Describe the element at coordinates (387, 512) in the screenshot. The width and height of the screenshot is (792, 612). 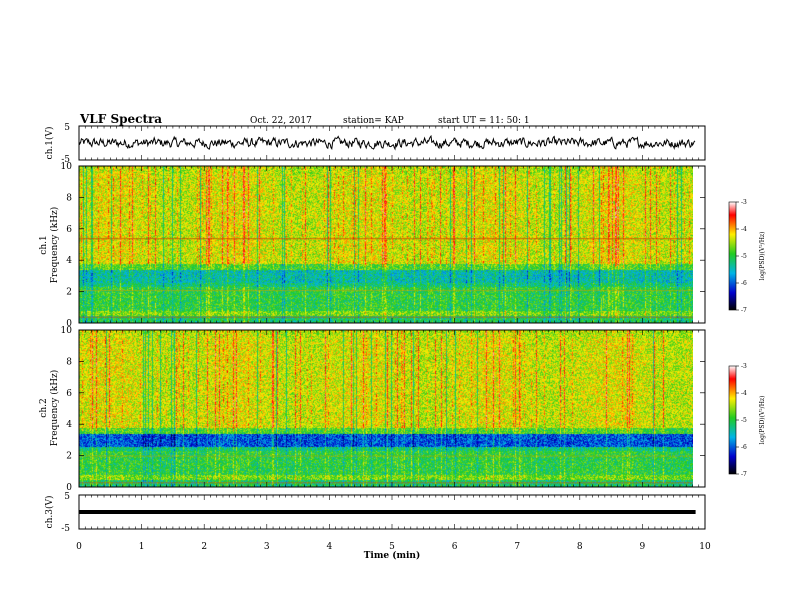
I see `ch3-waveform-line` at that location.